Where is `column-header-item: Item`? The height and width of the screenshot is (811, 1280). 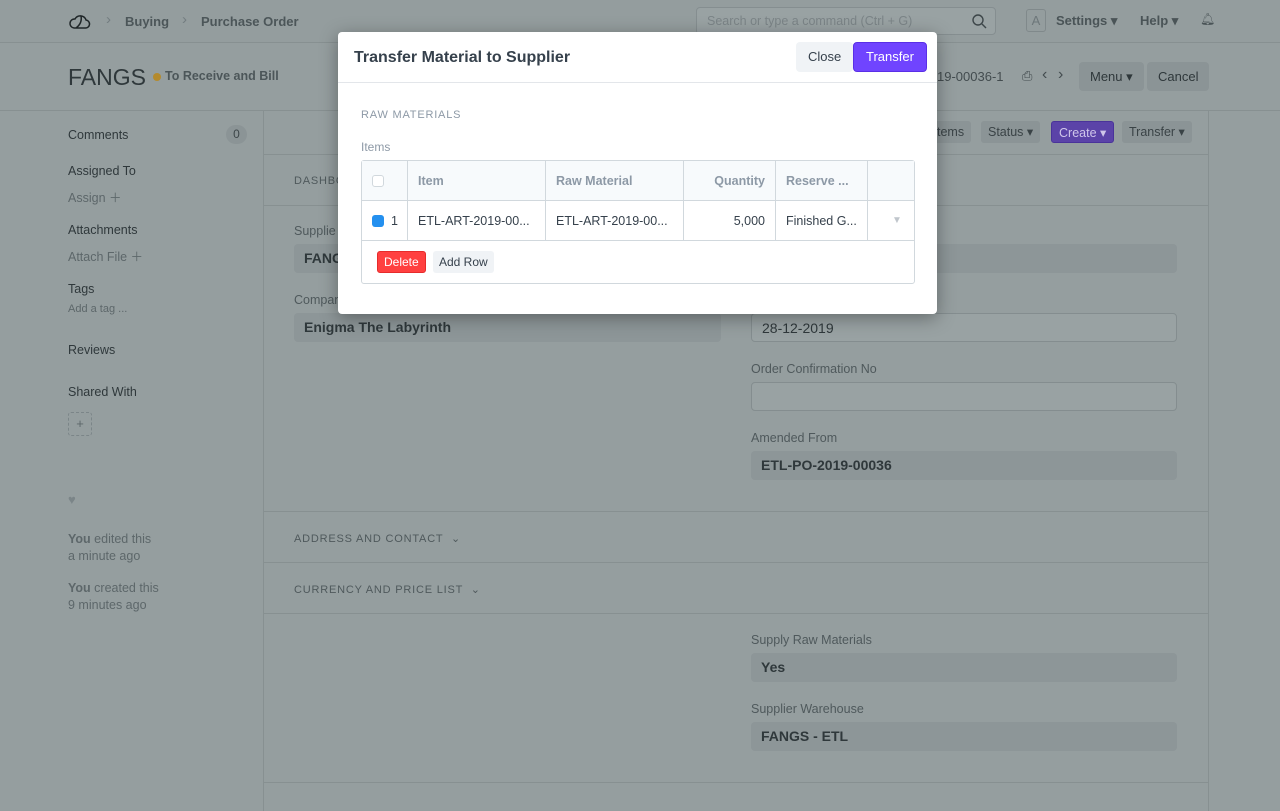 column-header-item: Item is located at coordinates (477, 181).